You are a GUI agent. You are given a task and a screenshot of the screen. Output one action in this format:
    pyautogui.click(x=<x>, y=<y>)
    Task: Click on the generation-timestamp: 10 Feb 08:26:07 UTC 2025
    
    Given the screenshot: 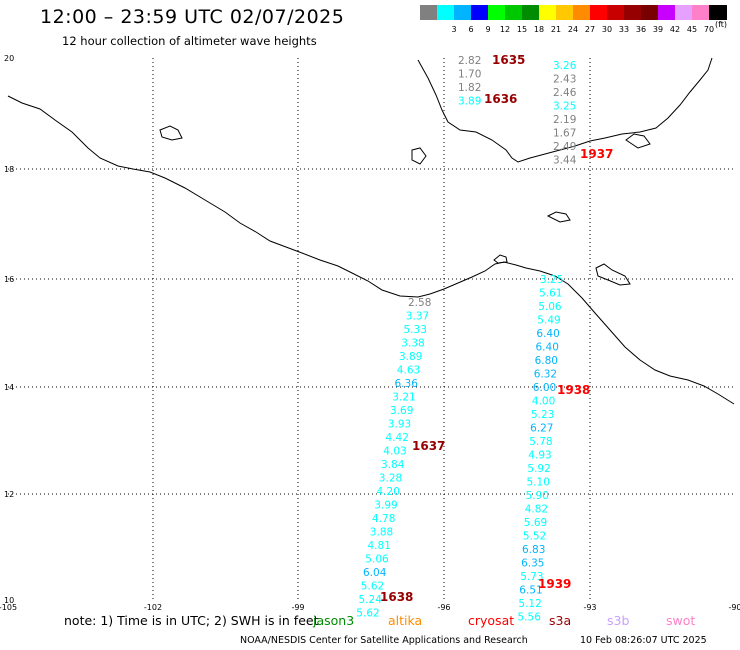 What is the action you would take?
    pyautogui.click(x=643, y=640)
    